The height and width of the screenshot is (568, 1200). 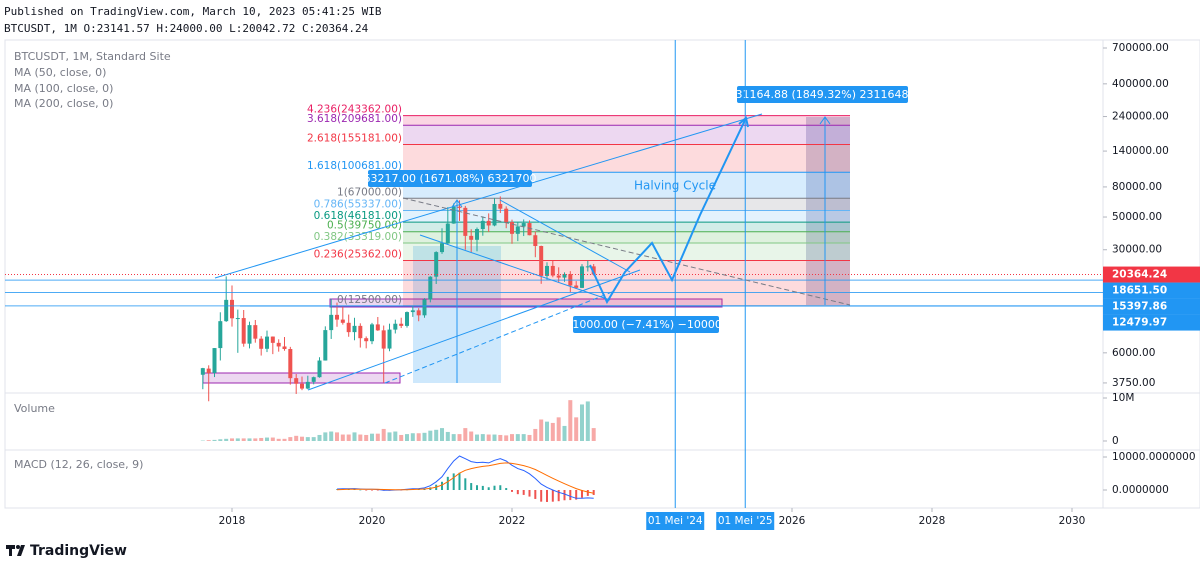 What do you see at coordinates (1140, 117) in the screenshot?
I see `y-tick-label: 240000.00` at bounding box center [1140, 117].